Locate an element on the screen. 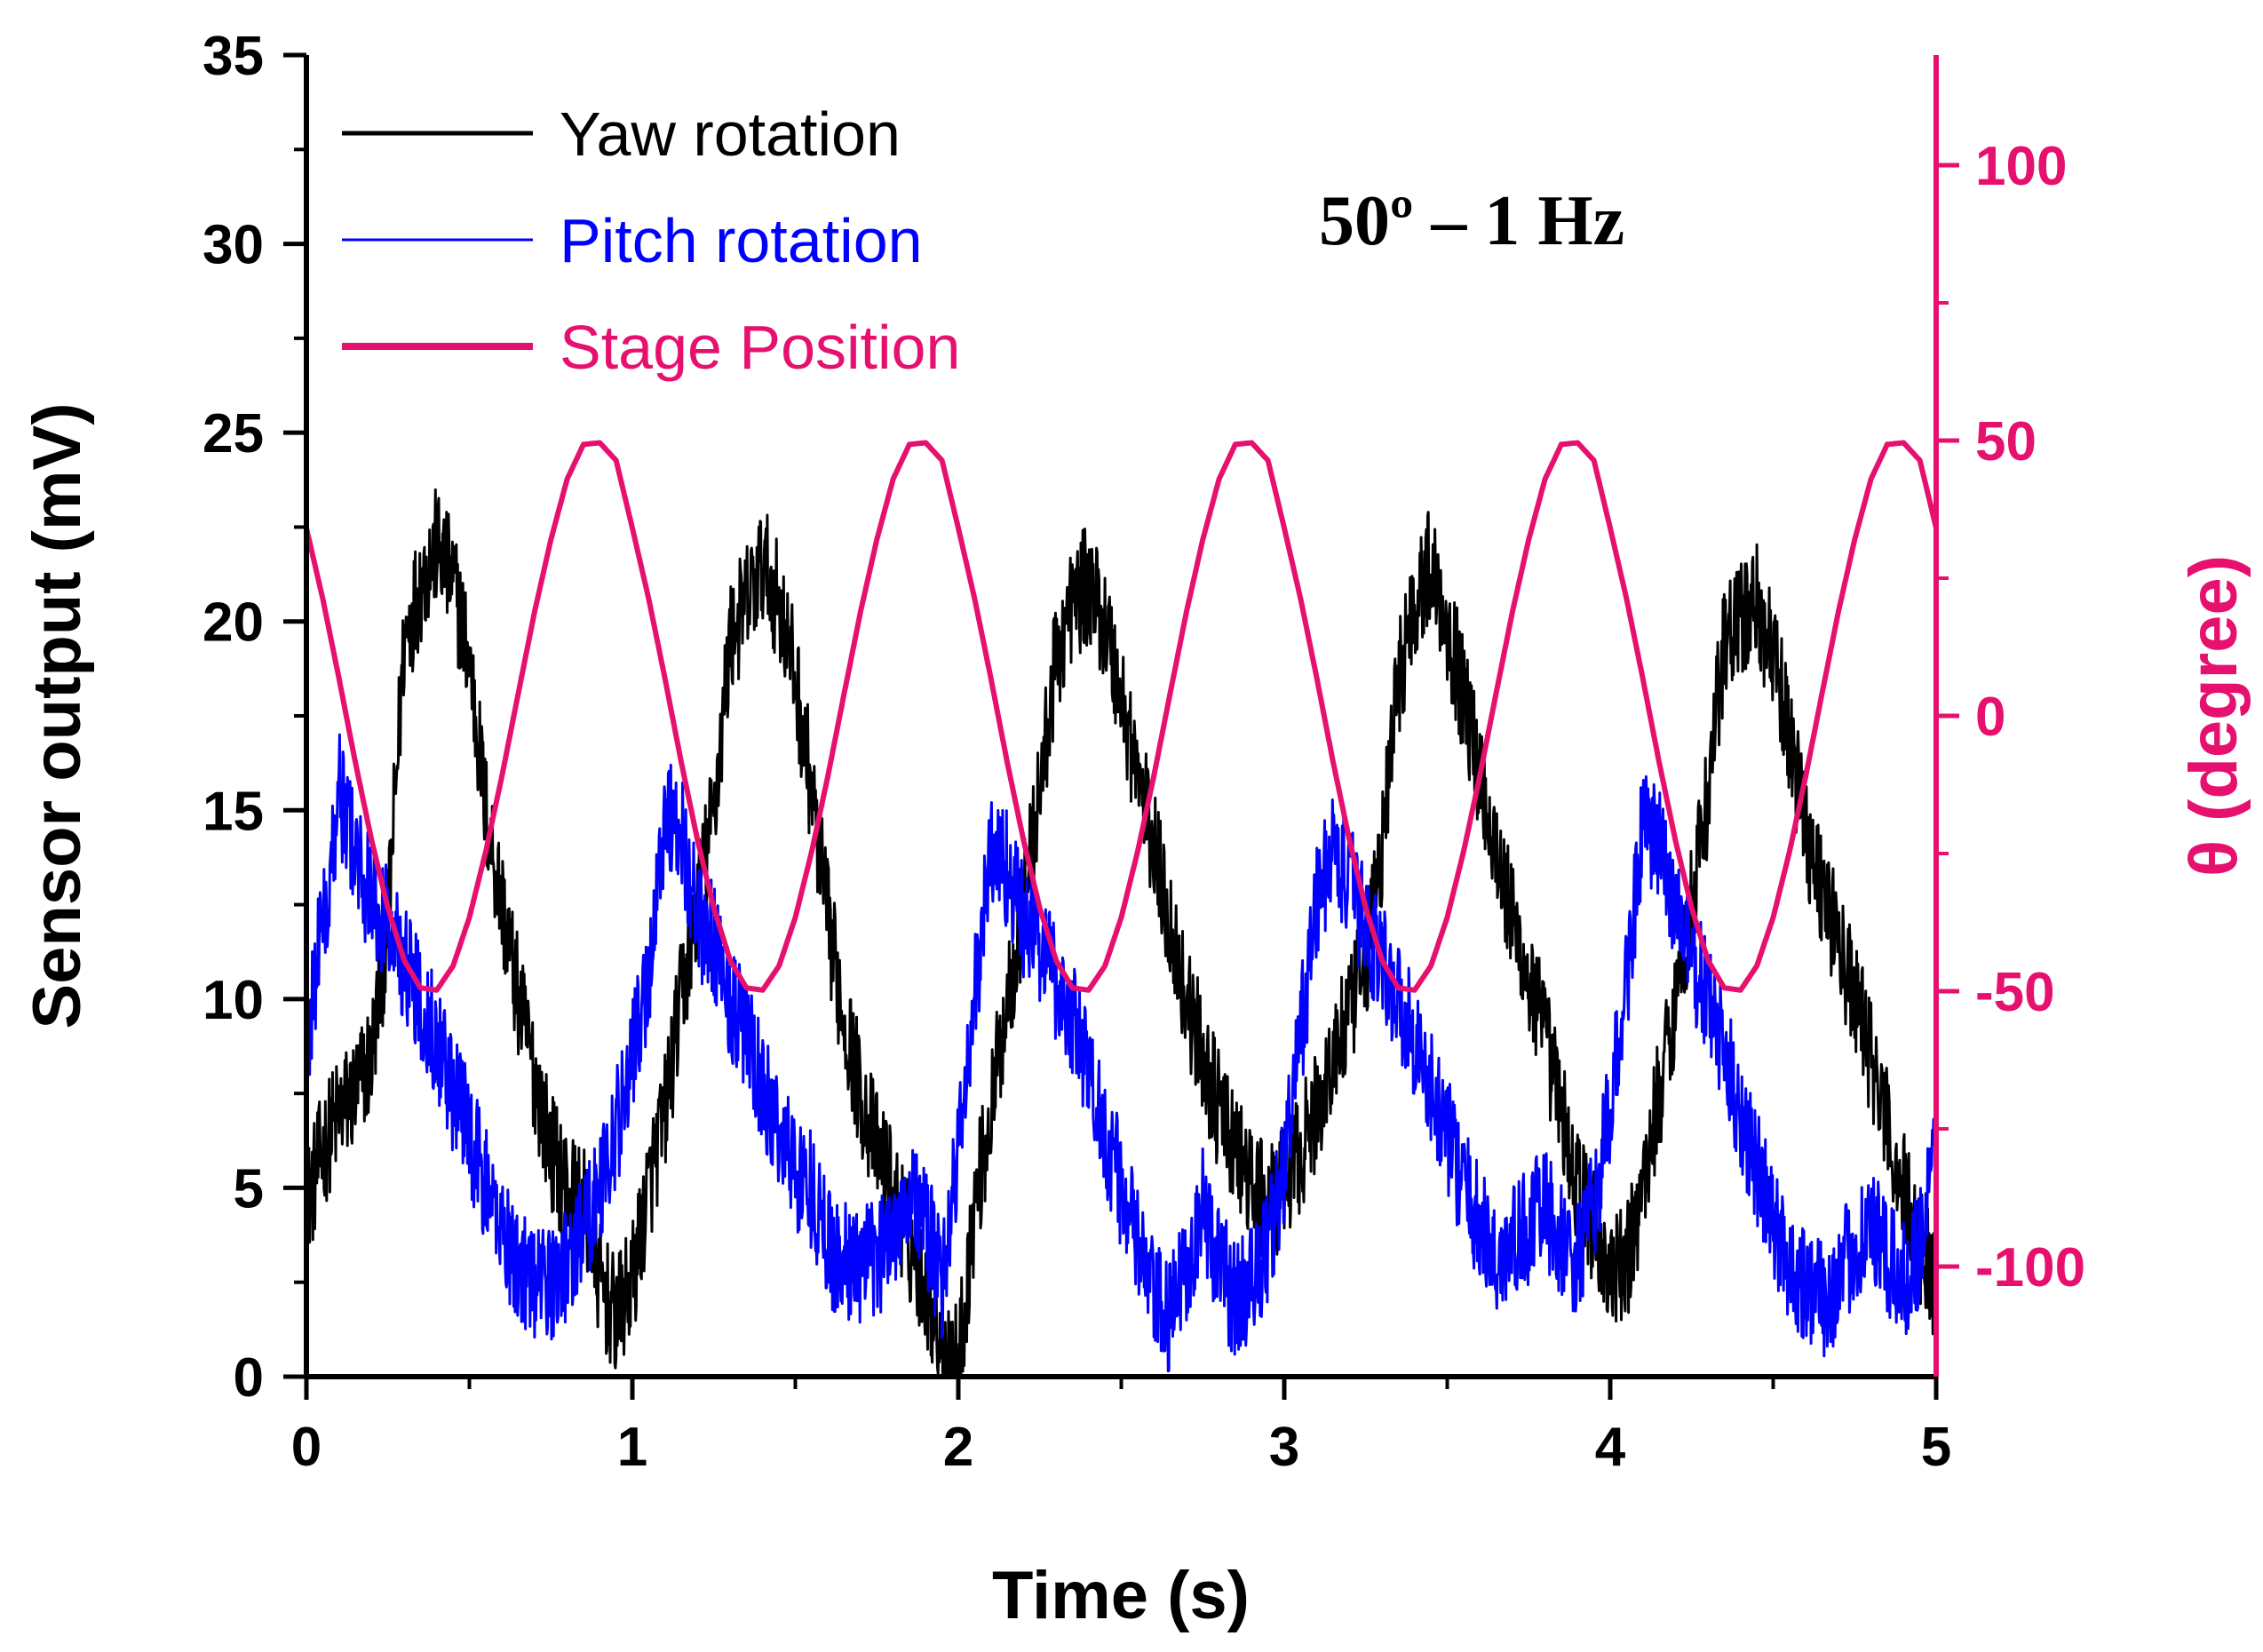  y-tick-label: 10 is located at coordinates (233, 1000).